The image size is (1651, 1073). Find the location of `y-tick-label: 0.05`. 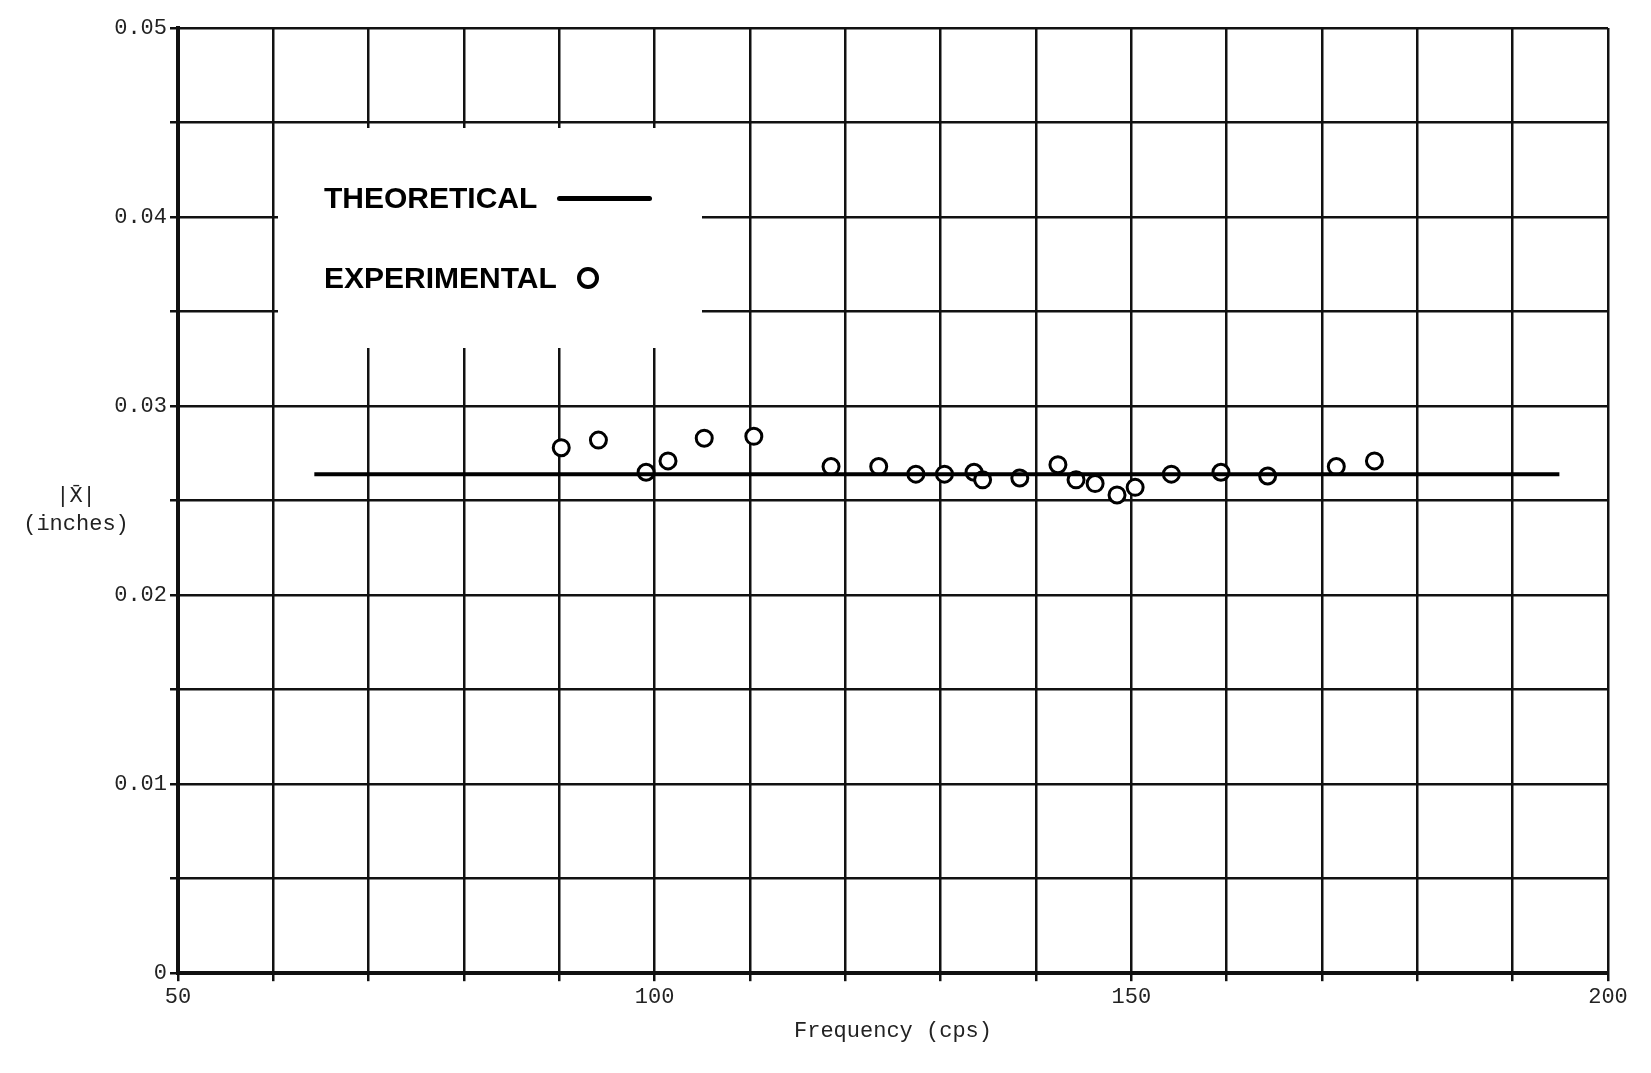

y-tick-label: 0.05 is located at coordinates (140, 28).